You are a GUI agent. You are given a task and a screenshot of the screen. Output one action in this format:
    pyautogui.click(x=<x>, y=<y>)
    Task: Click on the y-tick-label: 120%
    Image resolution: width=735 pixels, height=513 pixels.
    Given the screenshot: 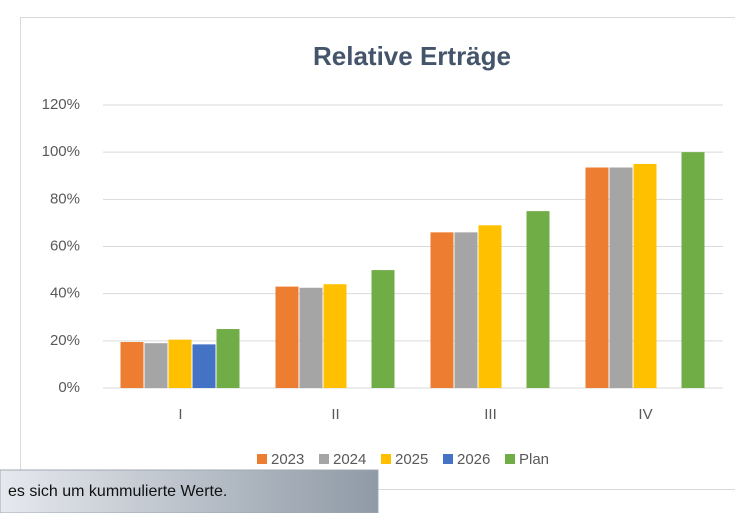 What is the action you would take?
    pyautogui.click(x=61, y=104)
    